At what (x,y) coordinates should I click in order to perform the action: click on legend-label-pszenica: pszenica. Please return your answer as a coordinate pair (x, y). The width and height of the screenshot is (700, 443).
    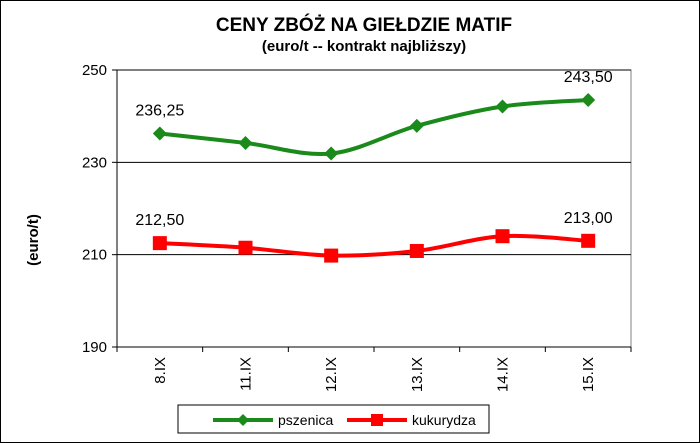
    Looking at the image, I should click on (305, 420).